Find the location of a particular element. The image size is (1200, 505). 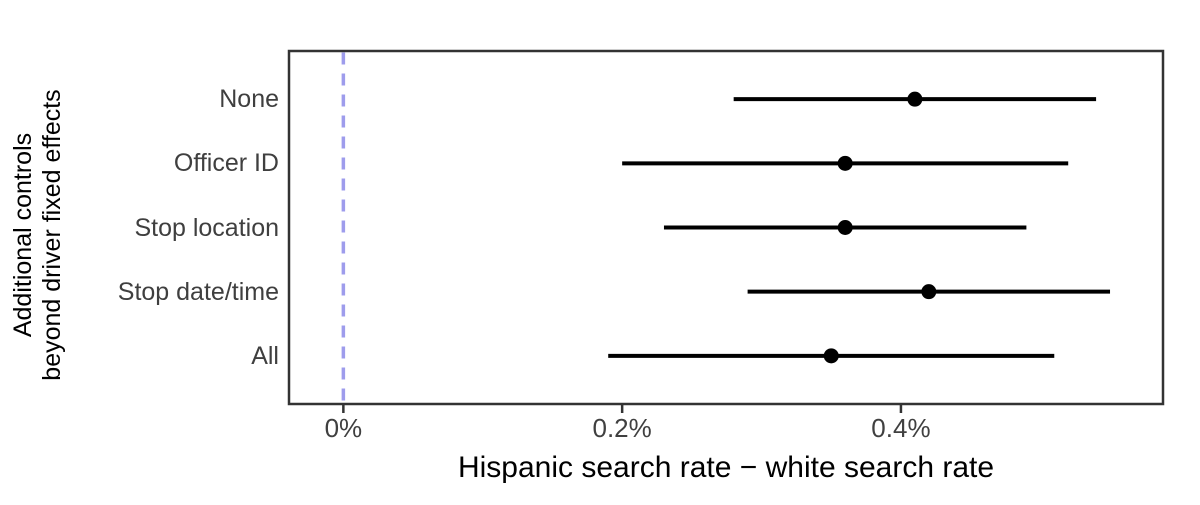

point-estimate-officer-id is located at coordinates (845, 163).